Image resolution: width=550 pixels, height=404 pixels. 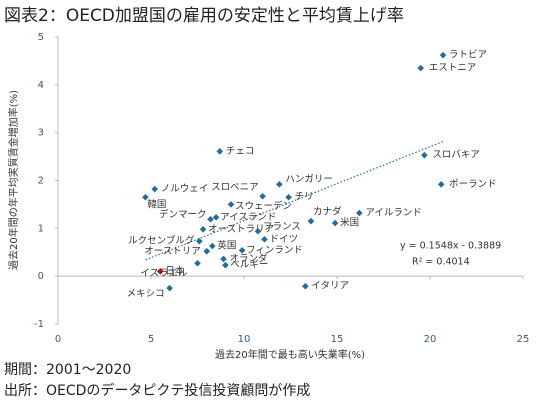 What do you see at coordinates (241, 229) in the screenshot?
I see `point-label: オーストラリア` at bounding box center [241, 229].